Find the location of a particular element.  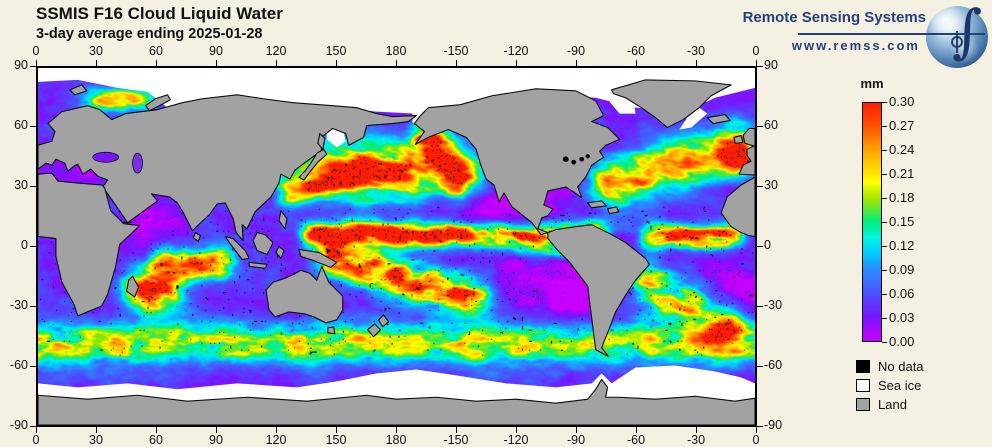

colorbar-tick-label: 0.21 is located at coordinates (902, 173).